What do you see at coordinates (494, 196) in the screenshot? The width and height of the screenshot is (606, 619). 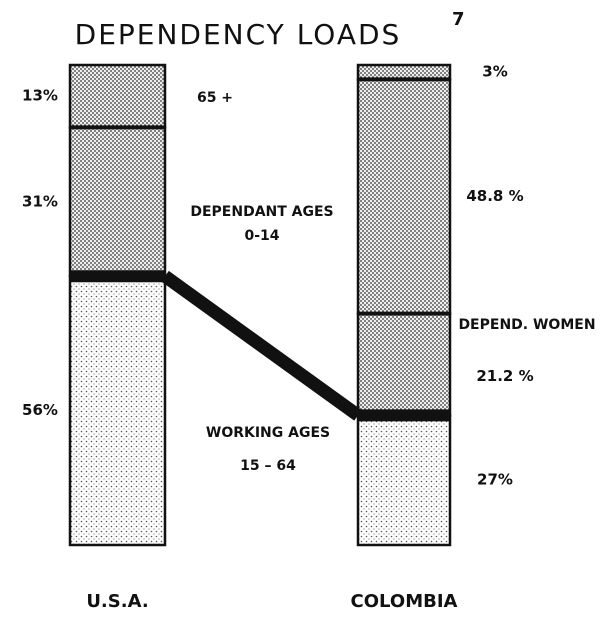 I see `value-label: 48.8 %` at bounding box center [494, 196].